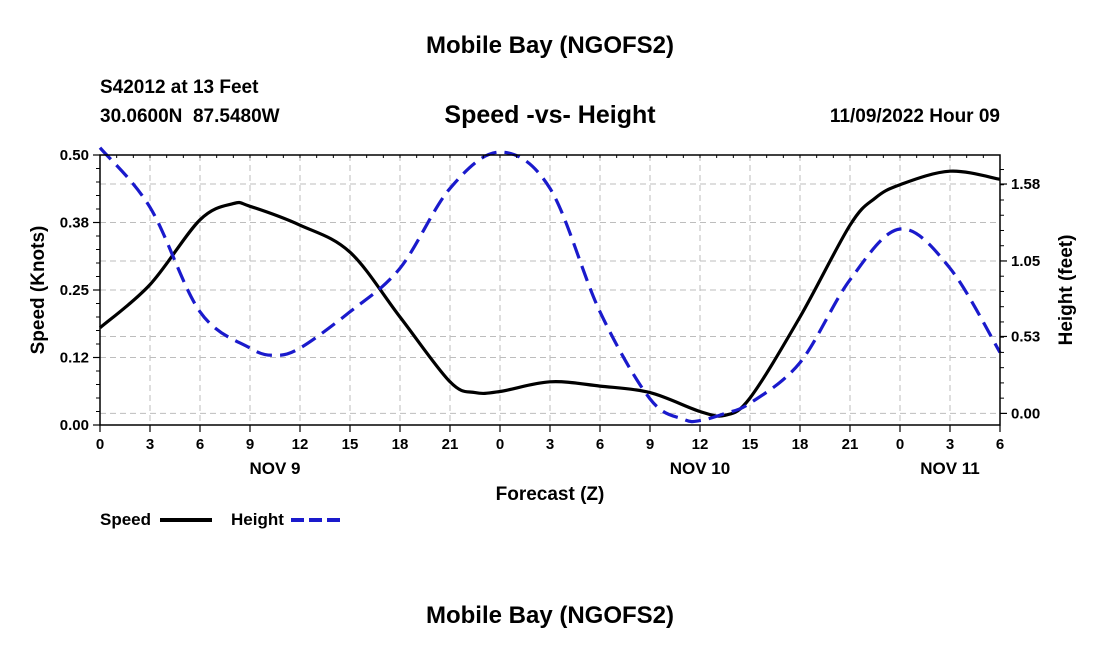  What do you see at coordinates (1025, 413) in the screenshot?
I see `y-right-tick-label: 0.00` at bounding box center [1025, 413].